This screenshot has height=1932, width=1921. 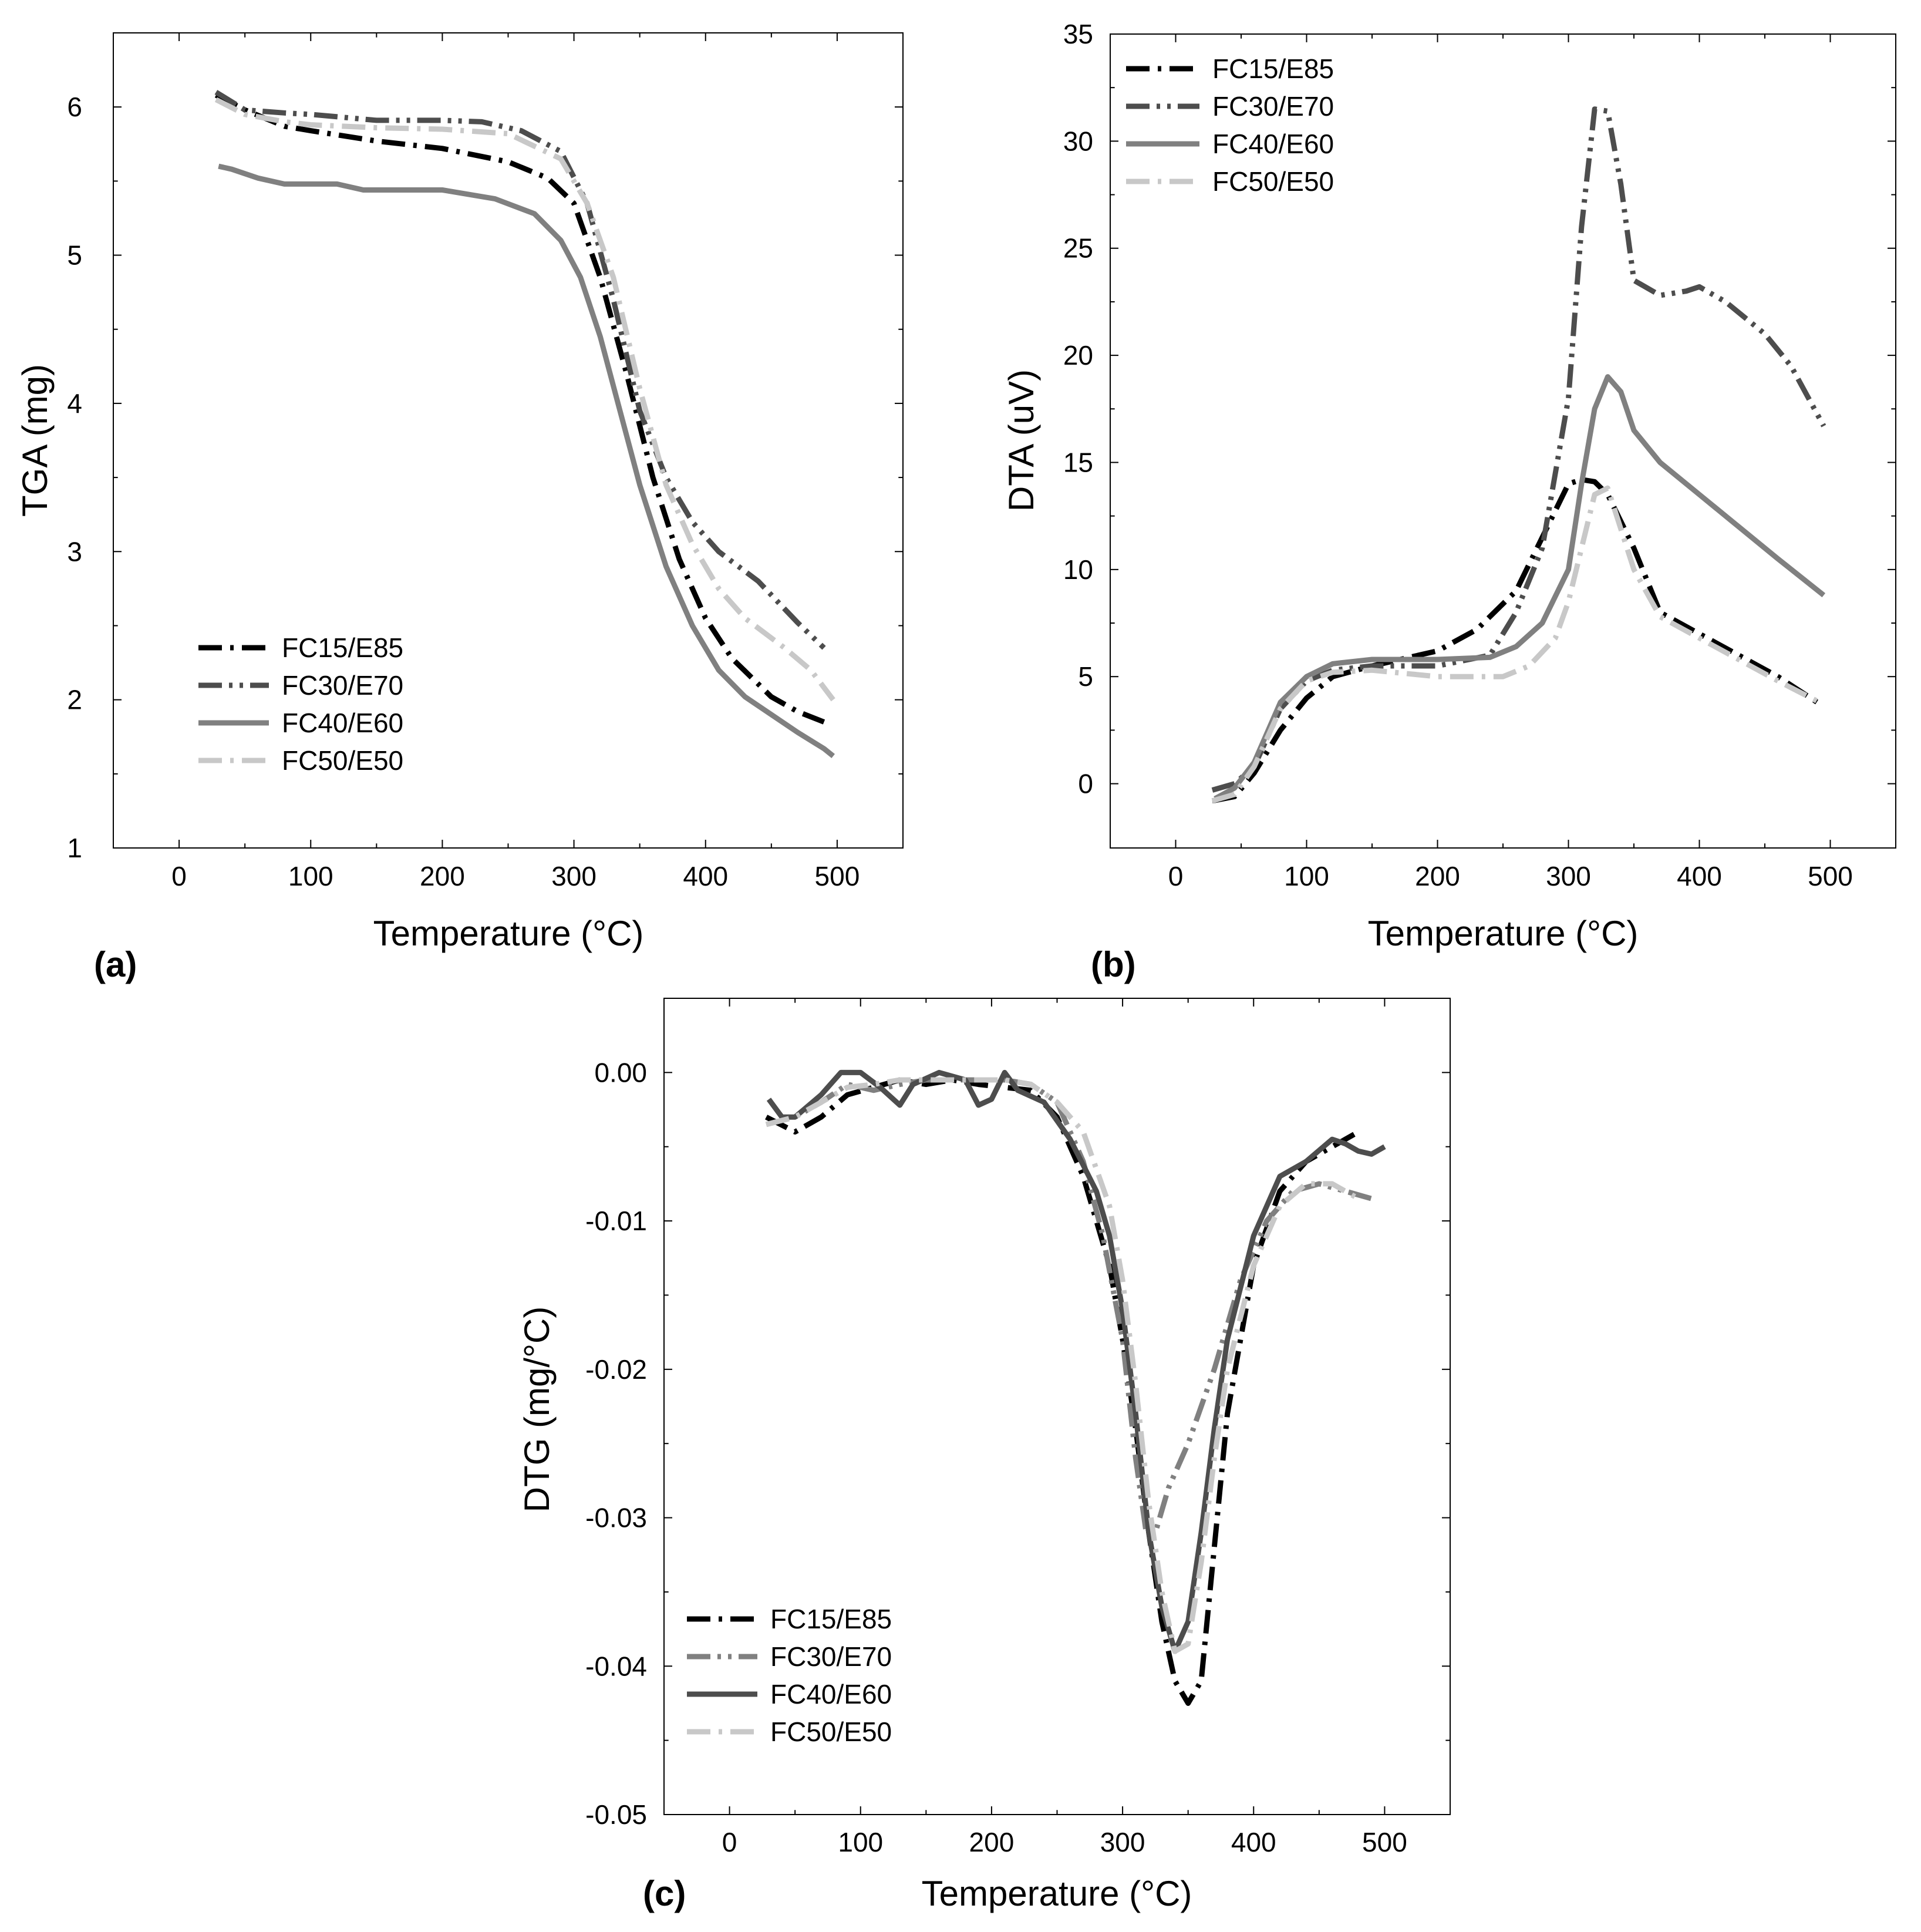 What do you see at coordinates (74, 403) in the screenshot?
I see `y-tick-label: 4` at bounding box center [74, 403].